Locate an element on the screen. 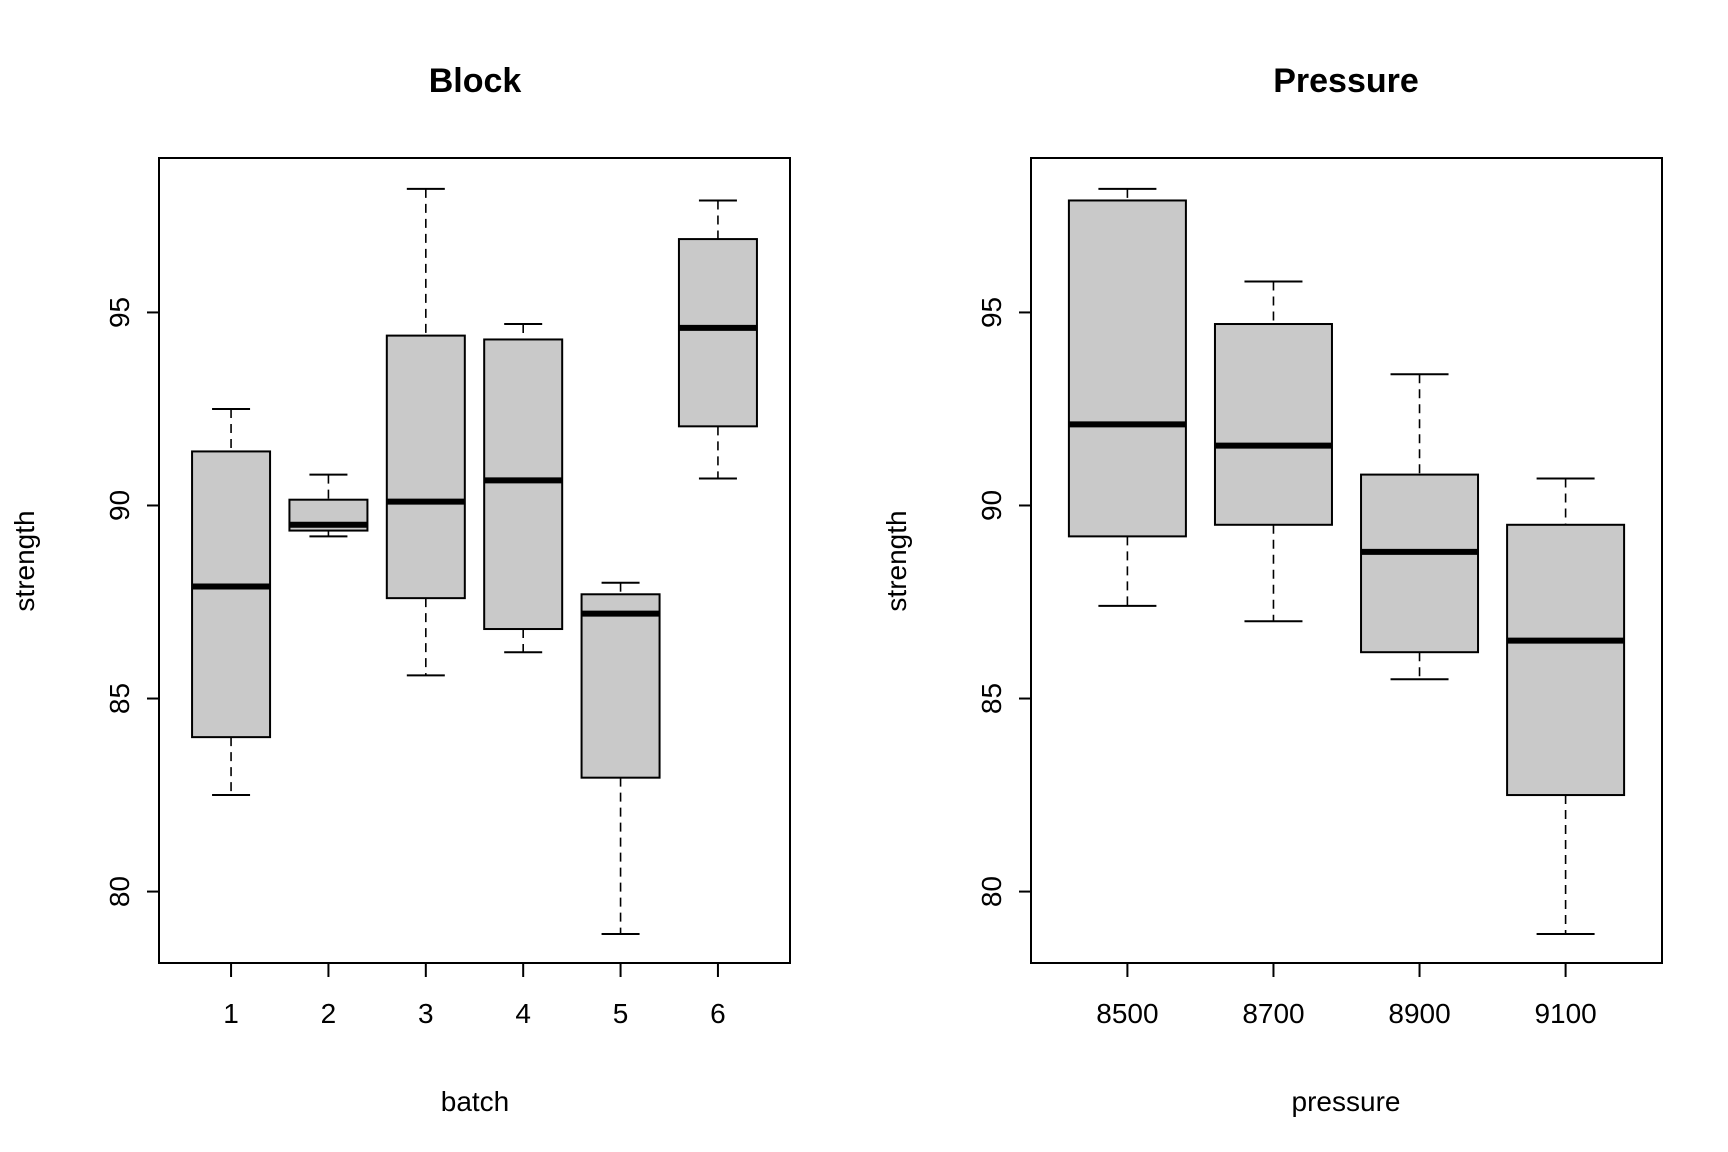 The width and height of the screenshot is (1728, 1152). pressure-x-tick-label: 8900 is located at coordinates (1419, 1013).